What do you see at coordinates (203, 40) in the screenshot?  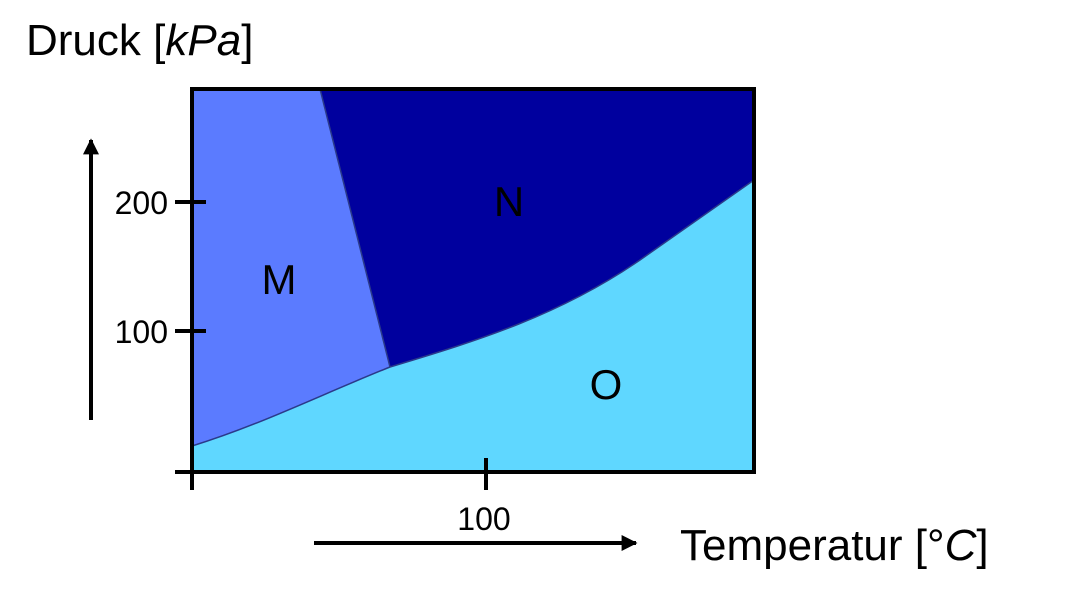 I see `y-axis-title-unit: kPa` at bounding box center [203, 40].